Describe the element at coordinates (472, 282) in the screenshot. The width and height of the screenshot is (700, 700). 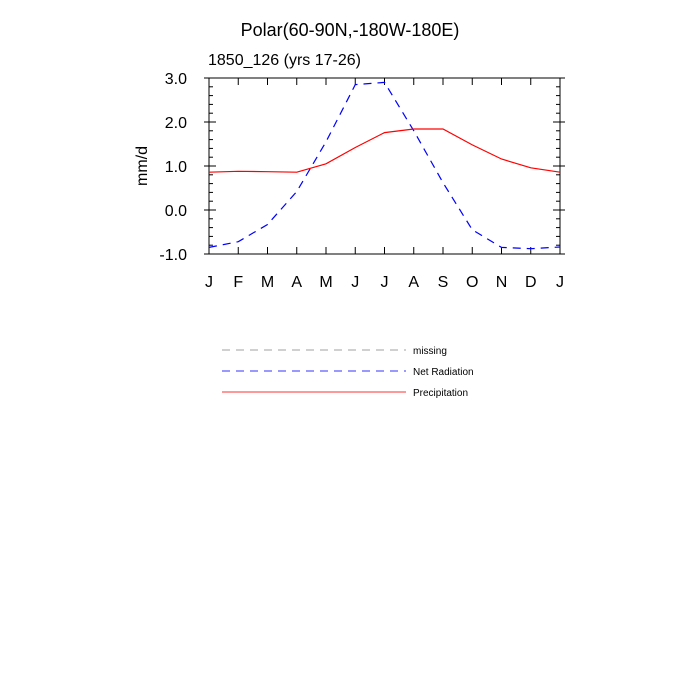
I see `x-tick-label: O` at that location.